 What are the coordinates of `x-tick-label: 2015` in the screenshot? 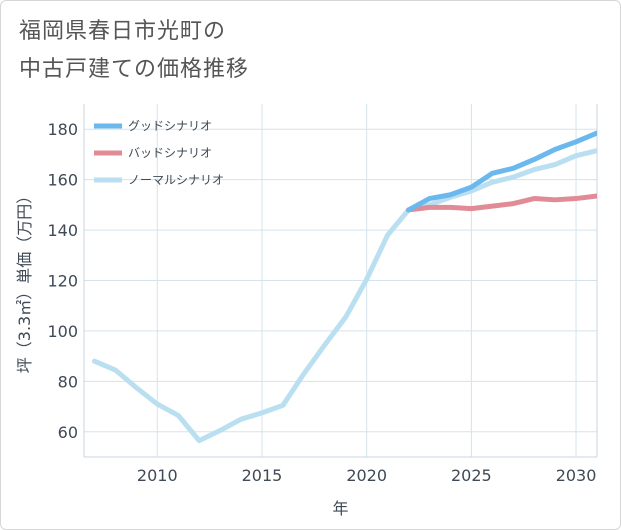 It's located at (262, 475).